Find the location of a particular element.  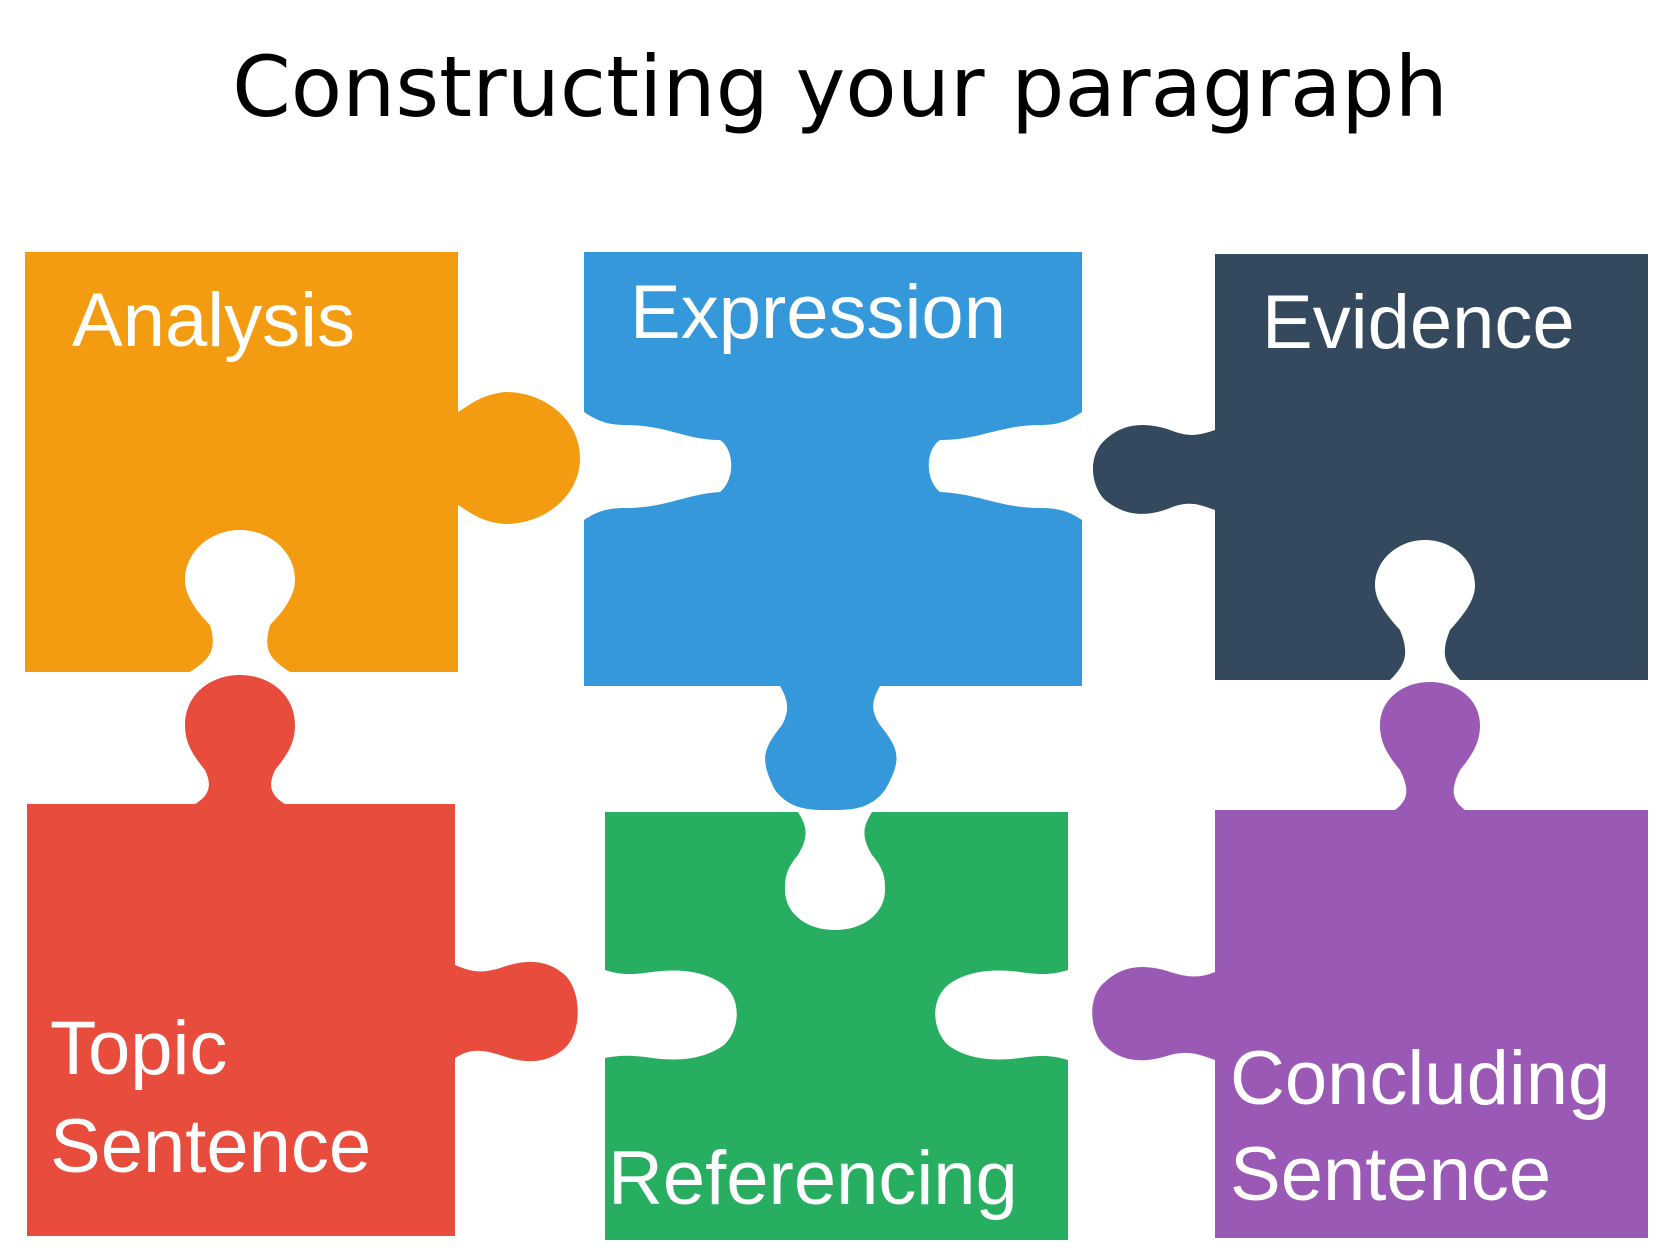

topic-sentence-piece is located at coordinates (302, 955).